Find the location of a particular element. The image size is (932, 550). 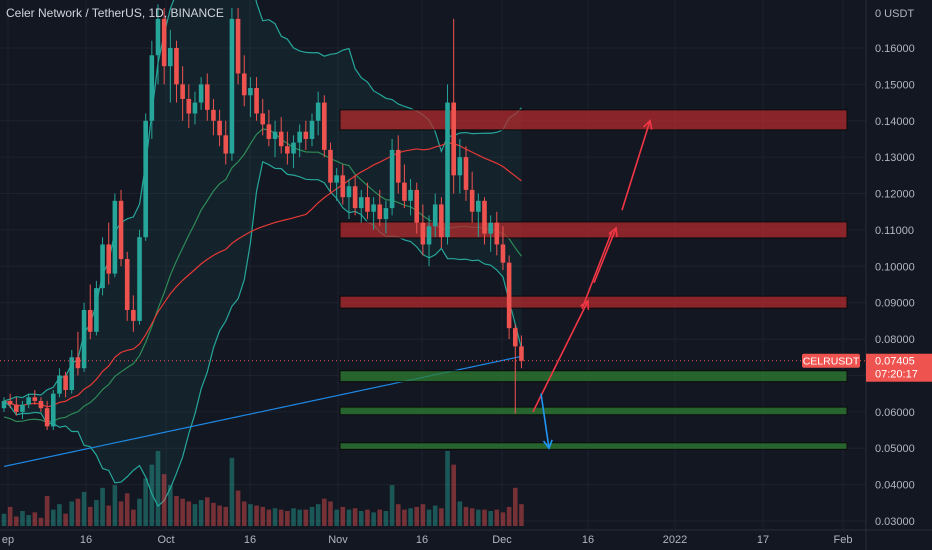

y-tick-label: 0.16000 is located at coordinates (895, 49).